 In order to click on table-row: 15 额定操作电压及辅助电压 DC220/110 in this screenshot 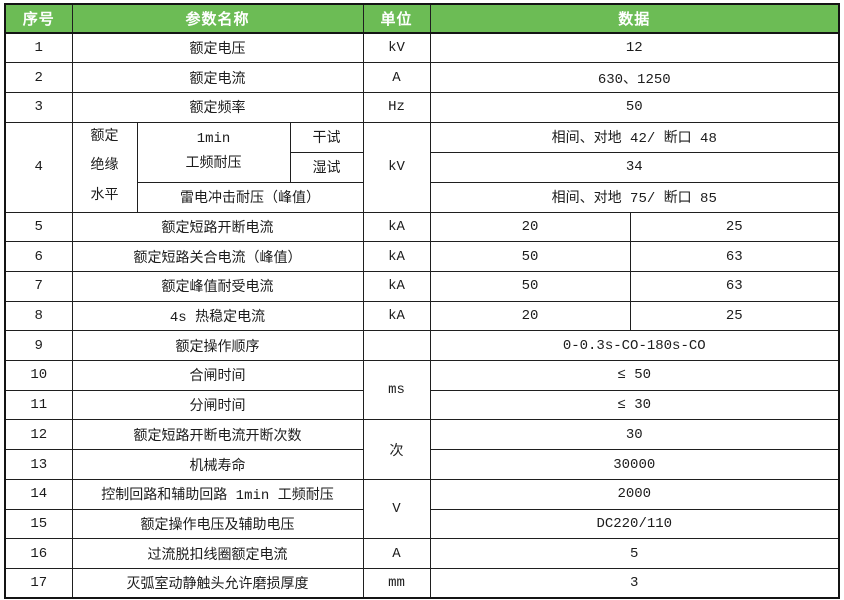, I will do `click(422, 524)`.